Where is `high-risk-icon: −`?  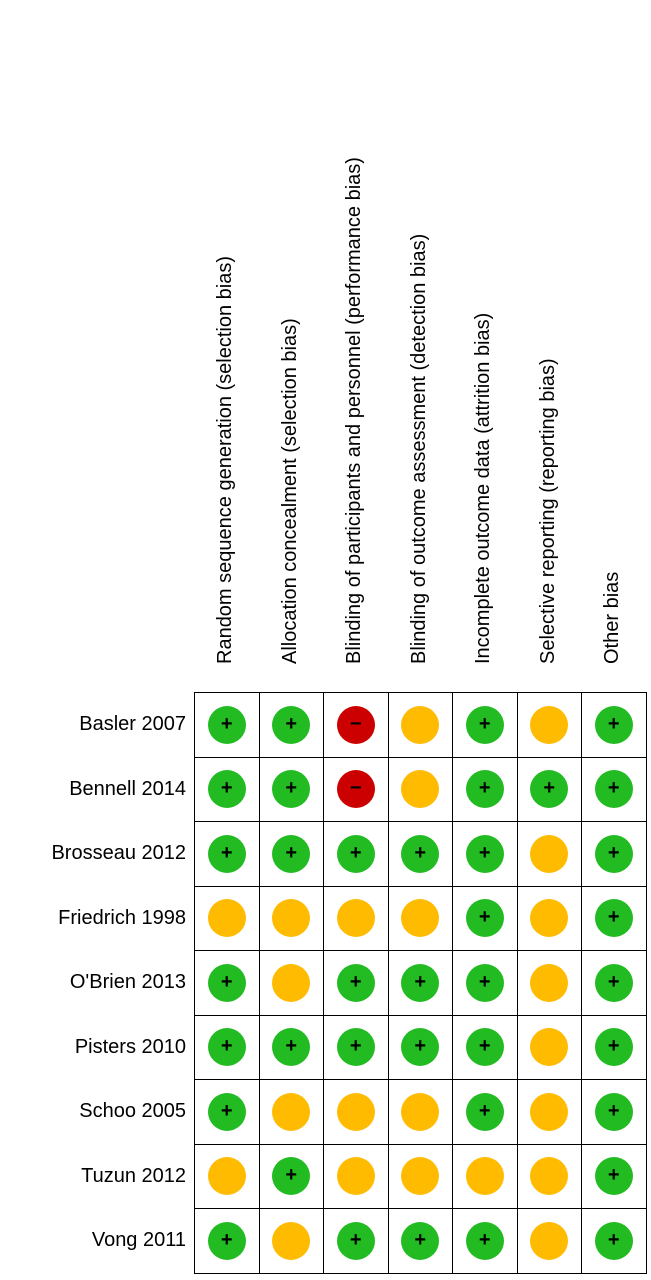 high-risk-icon: − is located at coordinates (355, 789).